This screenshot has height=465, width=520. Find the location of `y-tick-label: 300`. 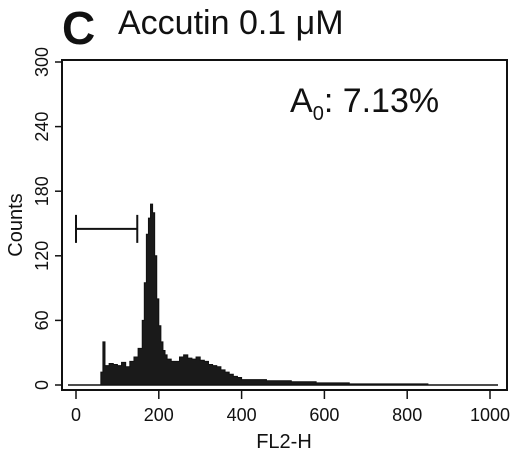

y-tick-label: 300 is located at coordinates (42, 62).